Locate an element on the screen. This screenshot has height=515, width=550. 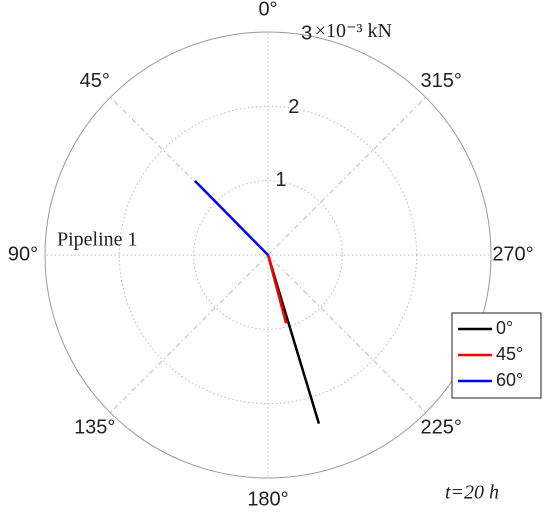
ring-grid-line is located at coordinates (268, 255).